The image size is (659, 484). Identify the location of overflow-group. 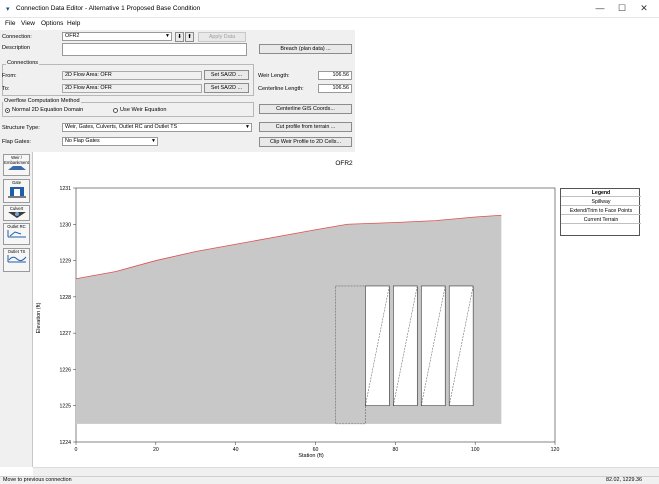
(128, 109).